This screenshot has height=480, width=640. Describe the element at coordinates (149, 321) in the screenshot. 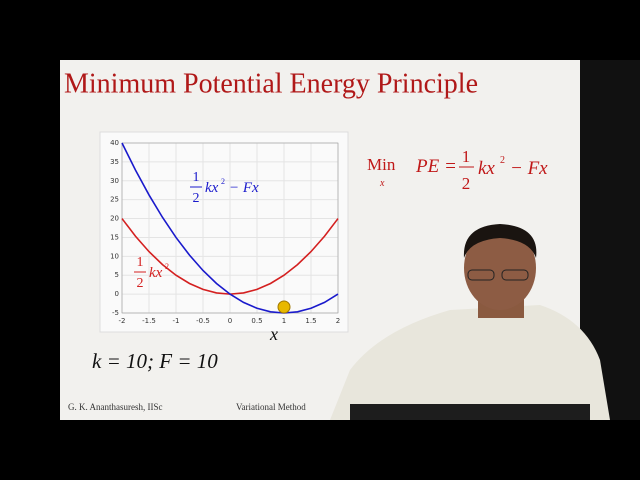

I see `x-tick-label: -1.5` at that location.